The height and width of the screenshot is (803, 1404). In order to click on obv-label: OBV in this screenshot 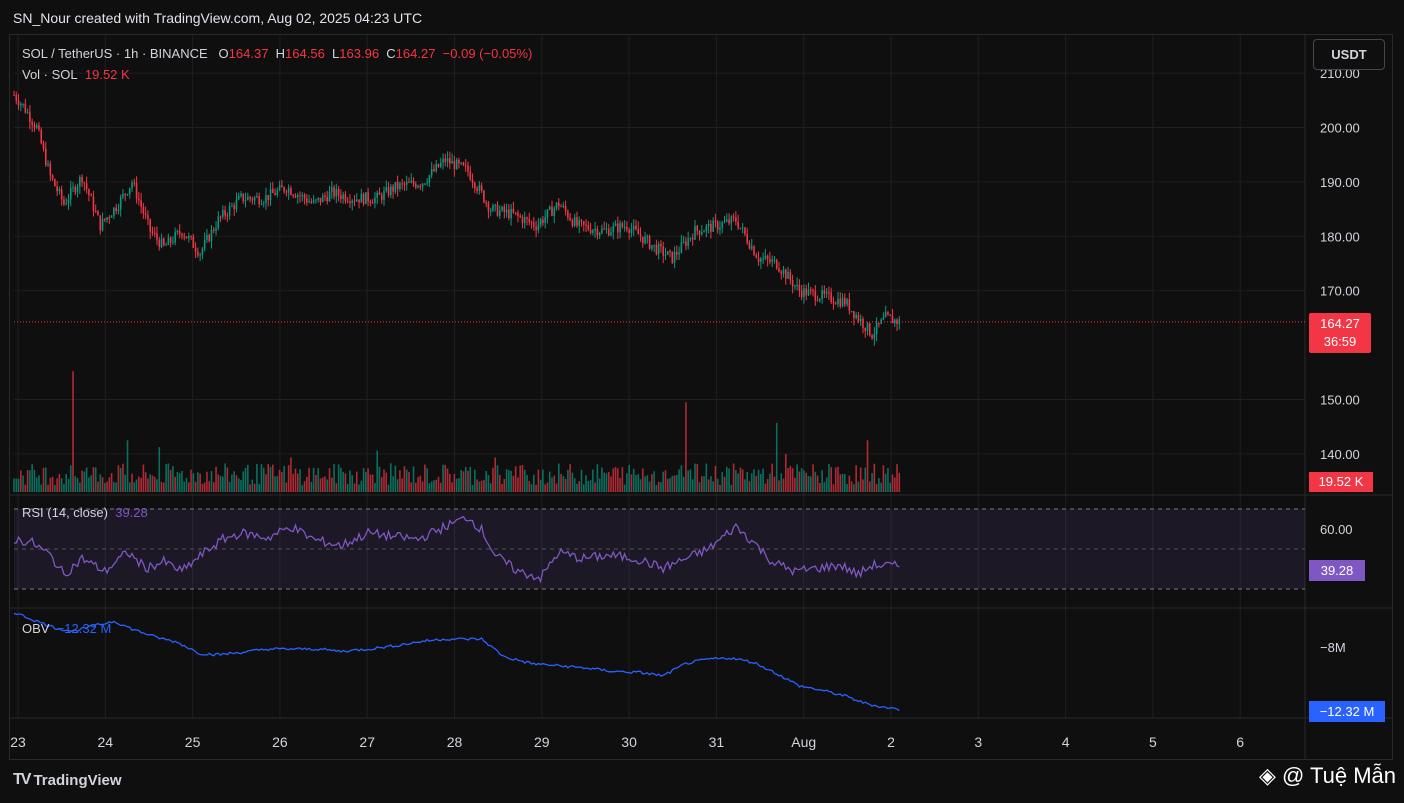, I will do `click(36, 628)`.